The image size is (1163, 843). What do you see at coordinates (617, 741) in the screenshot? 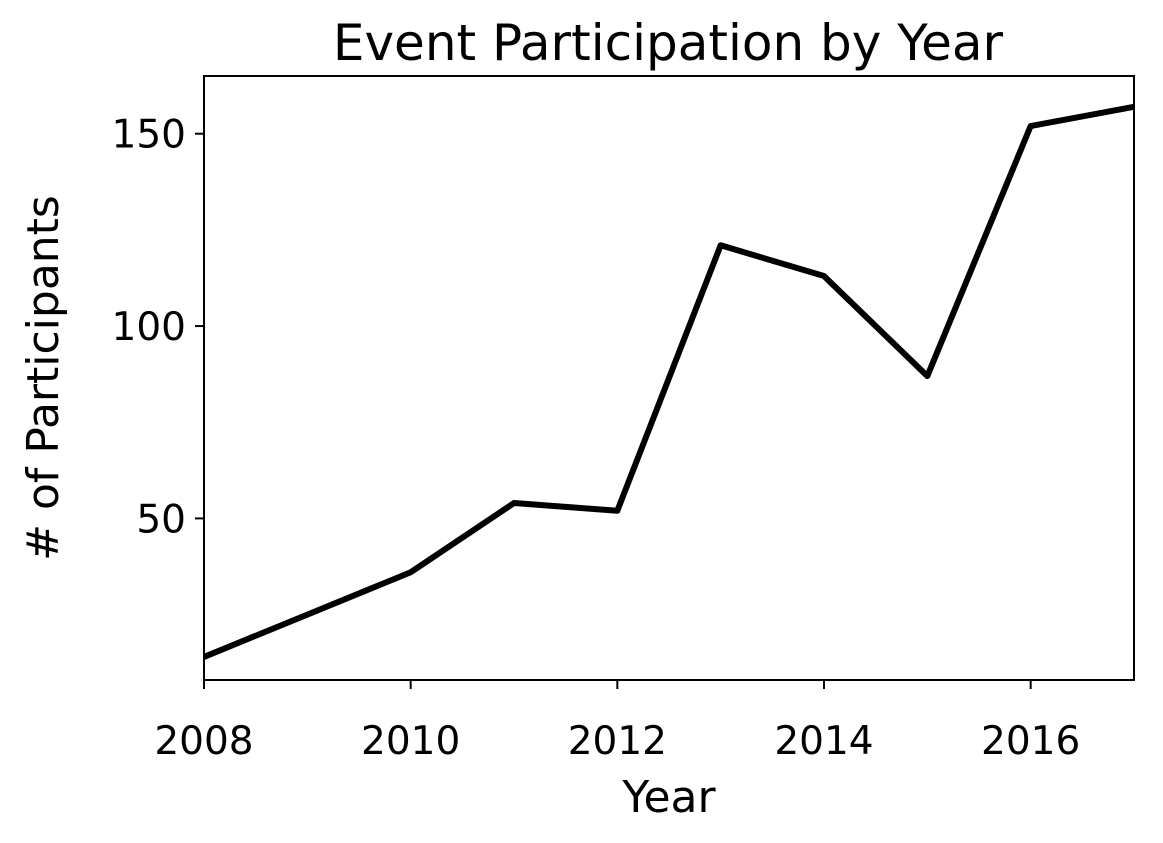
I see `x-tick-label: 2012` at bounding box center [617, 741].